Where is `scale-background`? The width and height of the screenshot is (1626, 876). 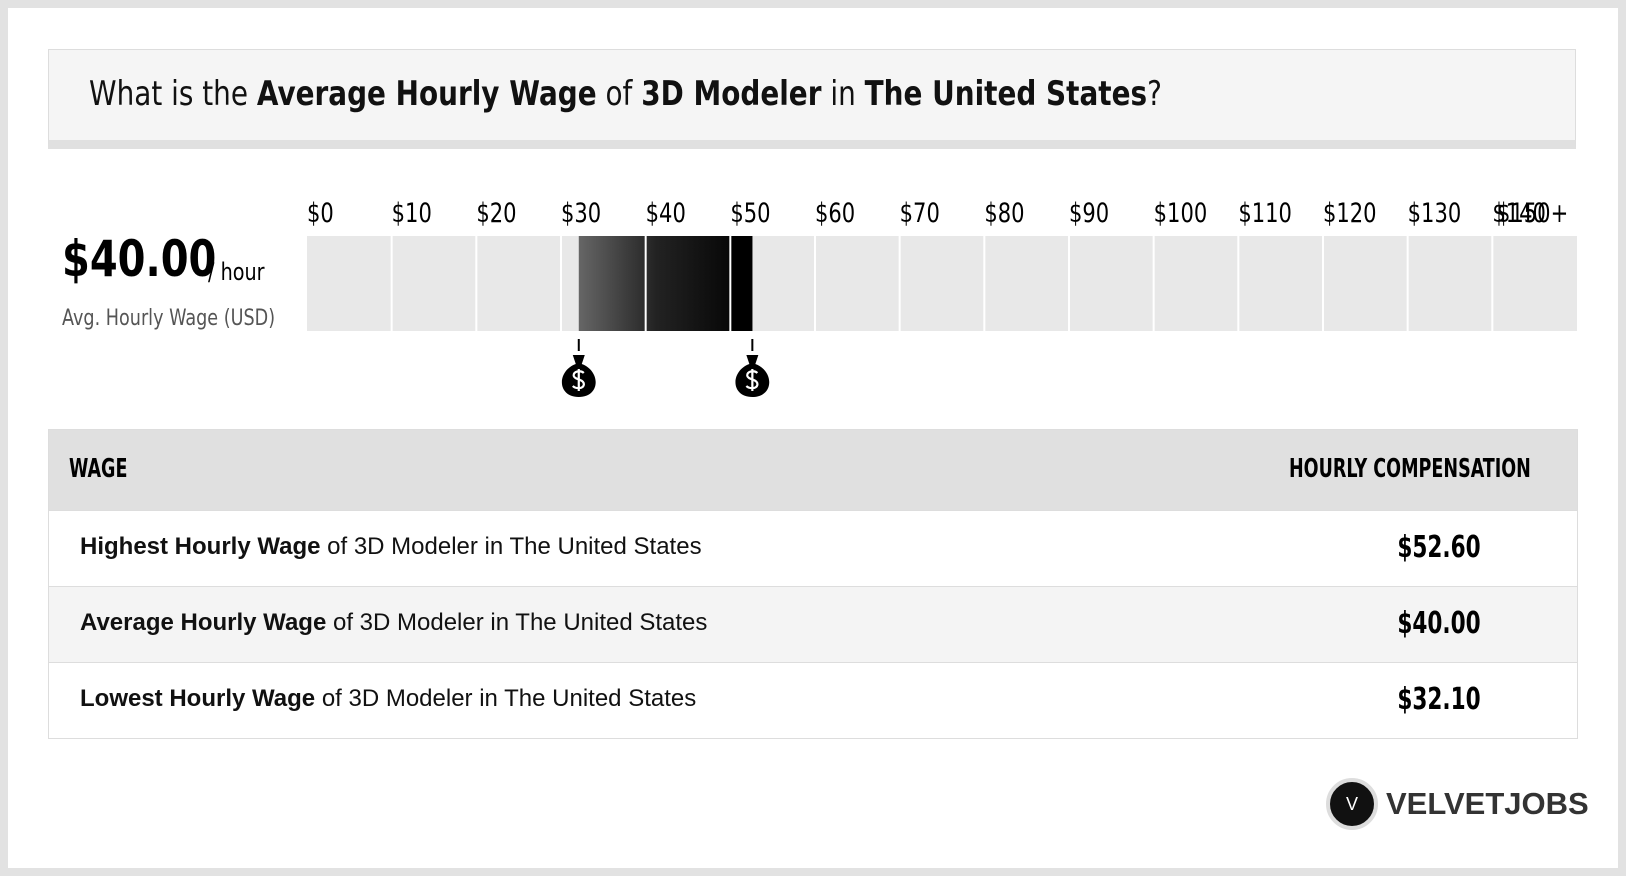
scale-background is located at coordinates (942, 283).